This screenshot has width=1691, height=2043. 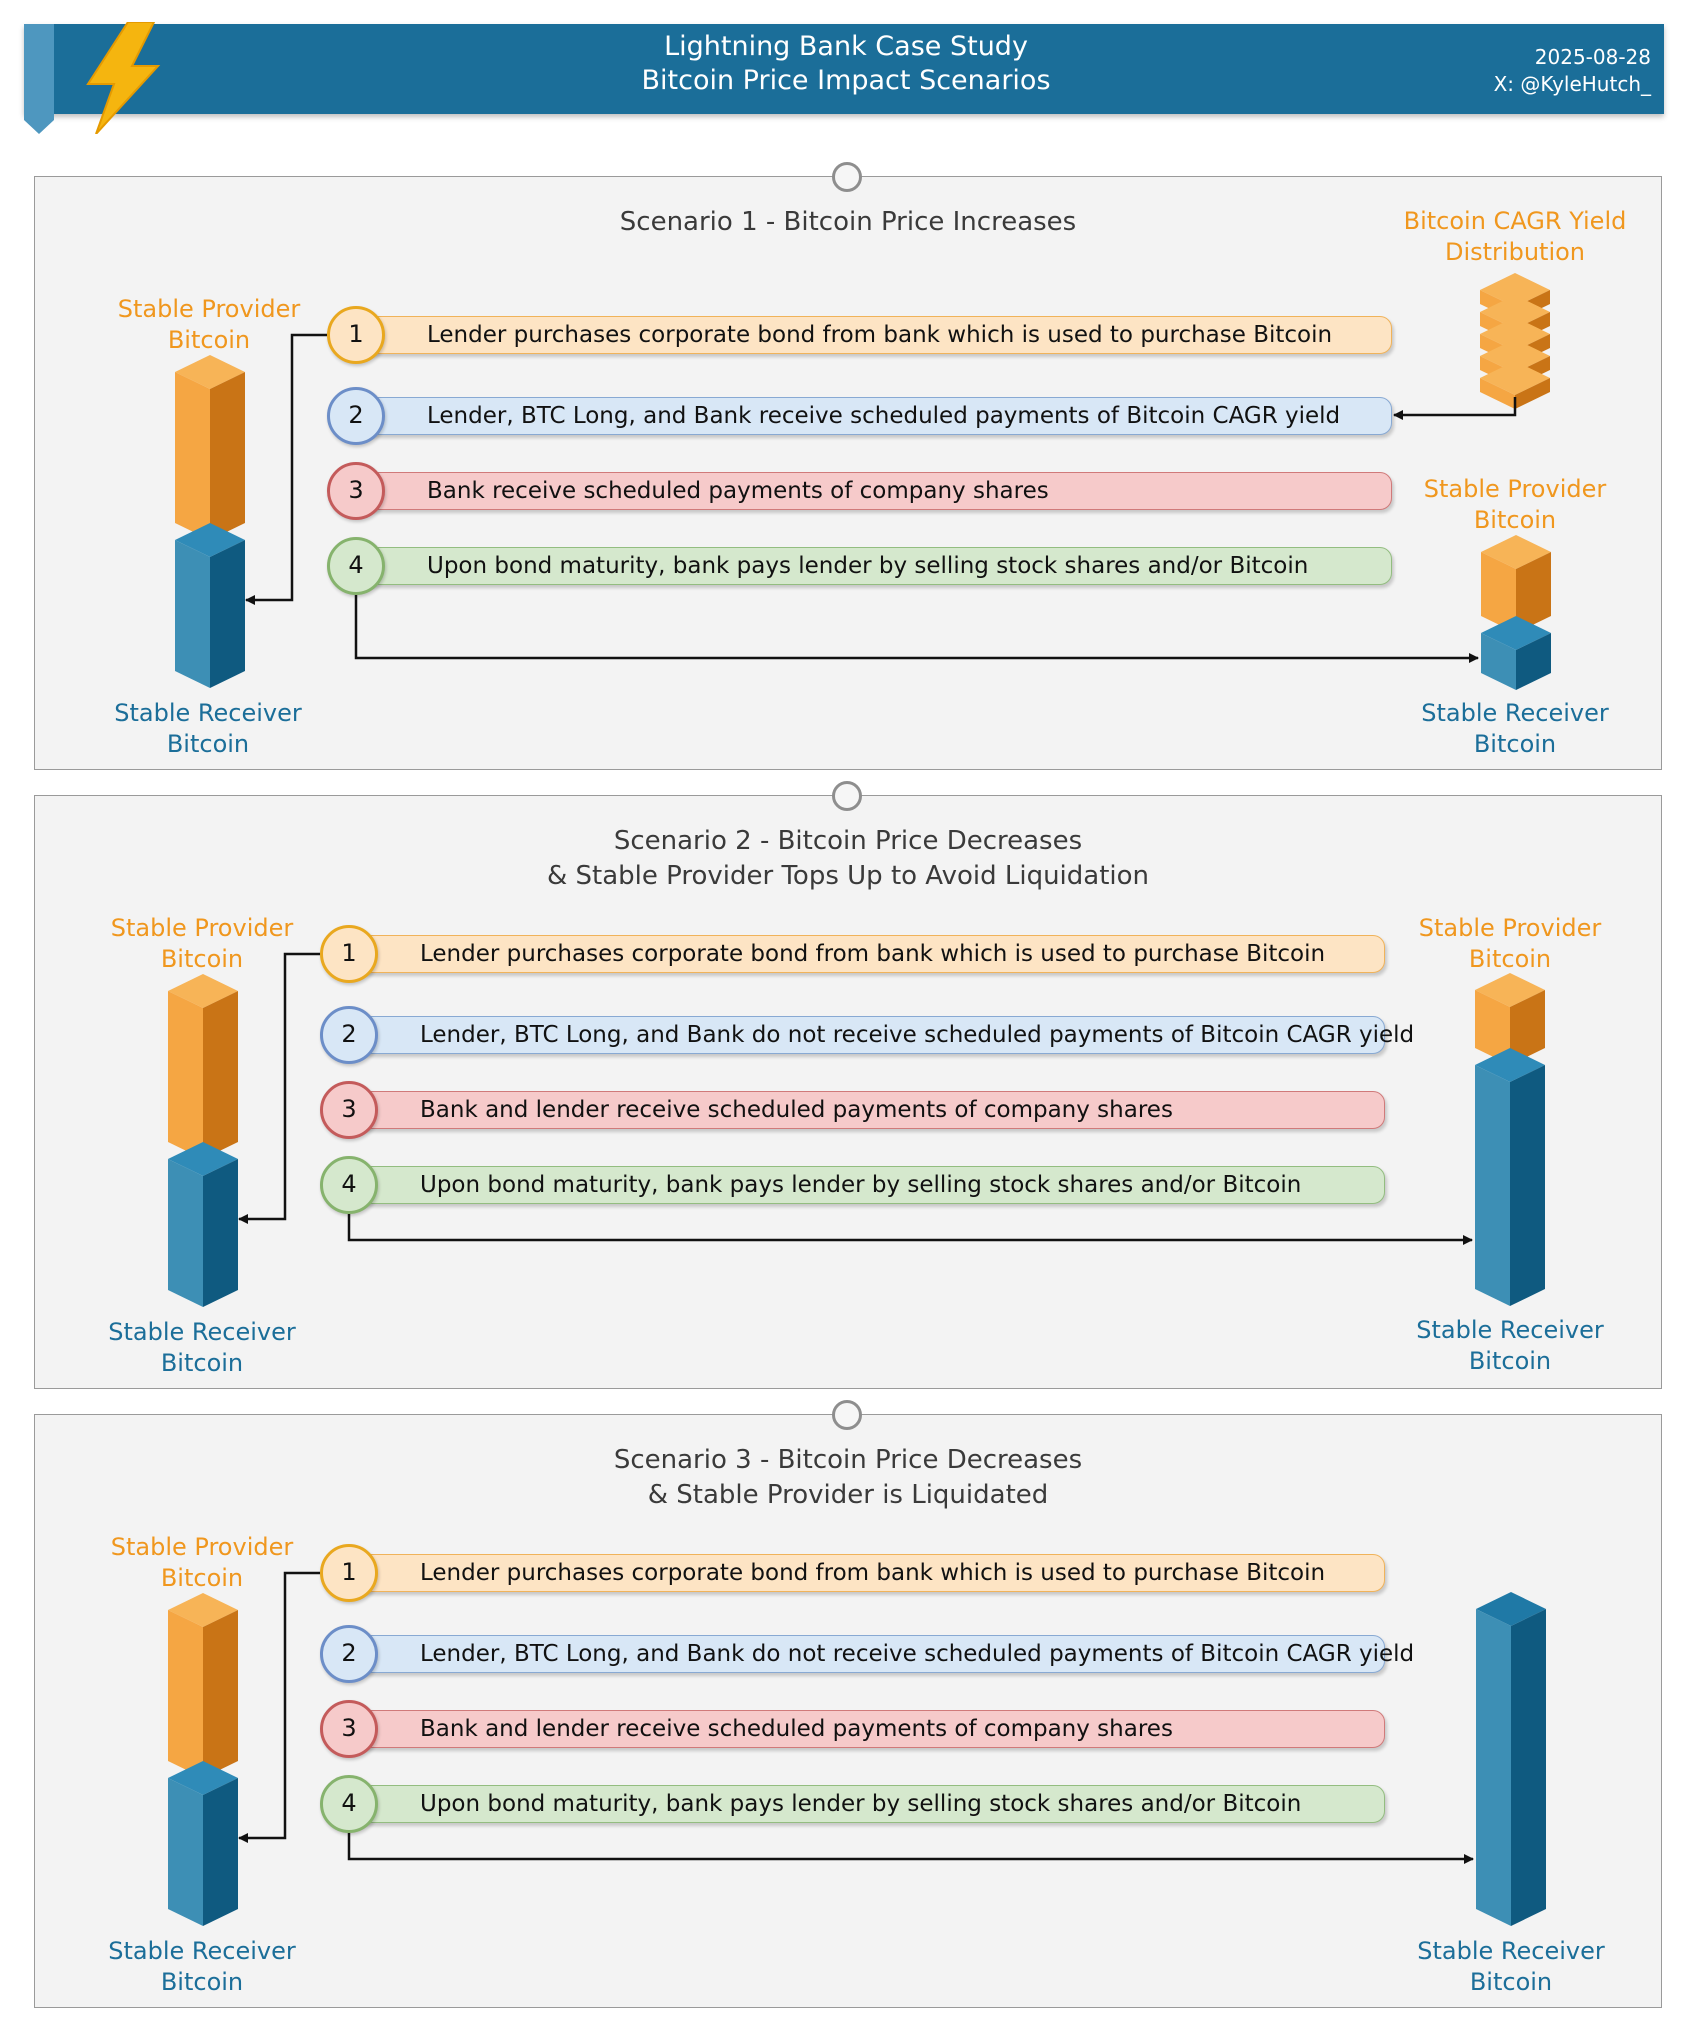 What do you see at coordinates (356, 491) in the screenshot?
I see `s1-step-3-number: 3` at bounding box center [356, 491].